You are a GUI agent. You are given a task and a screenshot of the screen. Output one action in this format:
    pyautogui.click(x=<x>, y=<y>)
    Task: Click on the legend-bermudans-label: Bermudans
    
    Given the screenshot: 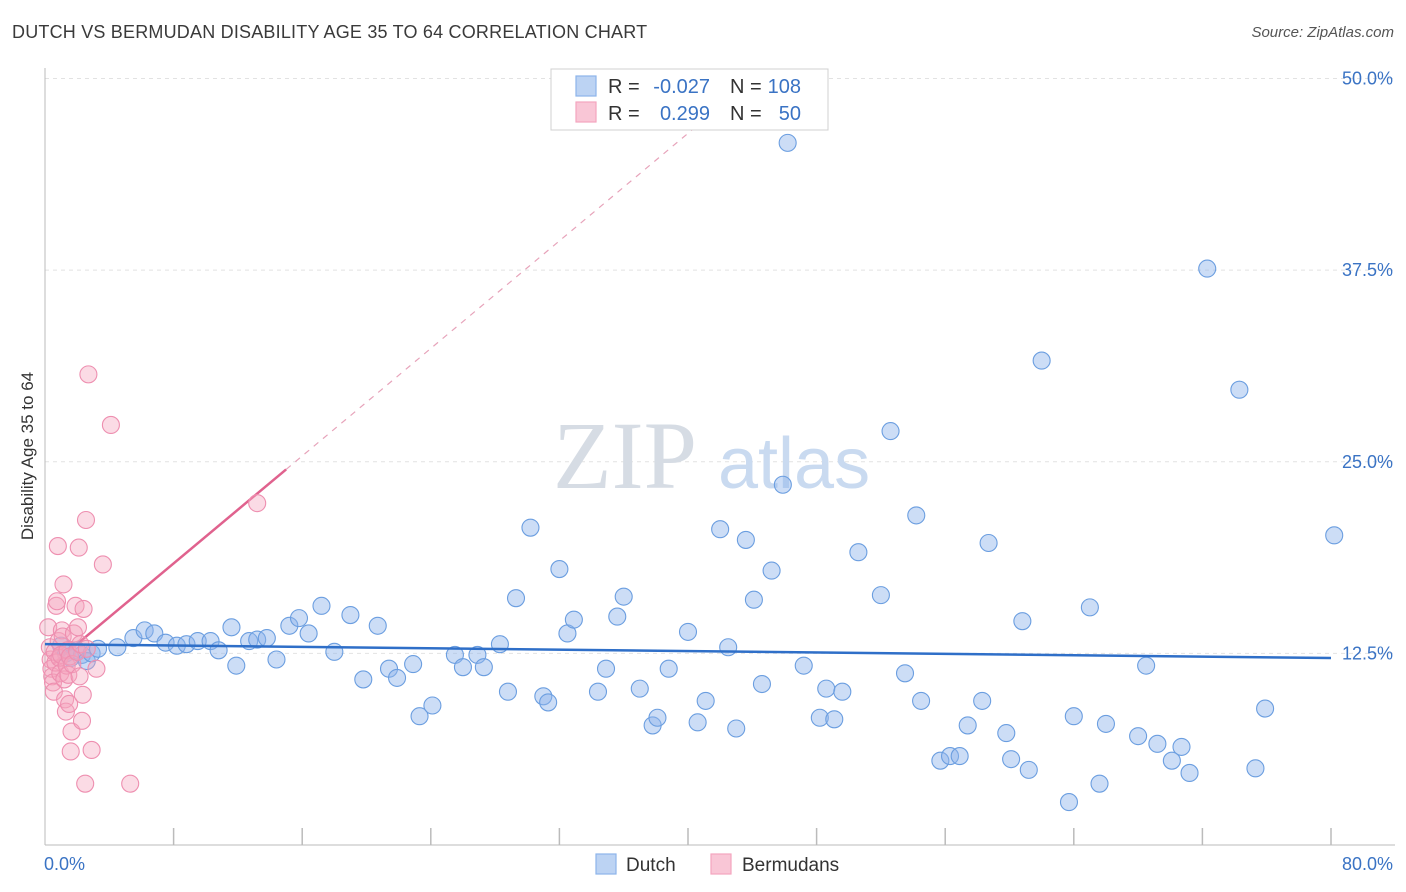 What is the action you would take?
    pyautogui.click(x=790, y=865)
    